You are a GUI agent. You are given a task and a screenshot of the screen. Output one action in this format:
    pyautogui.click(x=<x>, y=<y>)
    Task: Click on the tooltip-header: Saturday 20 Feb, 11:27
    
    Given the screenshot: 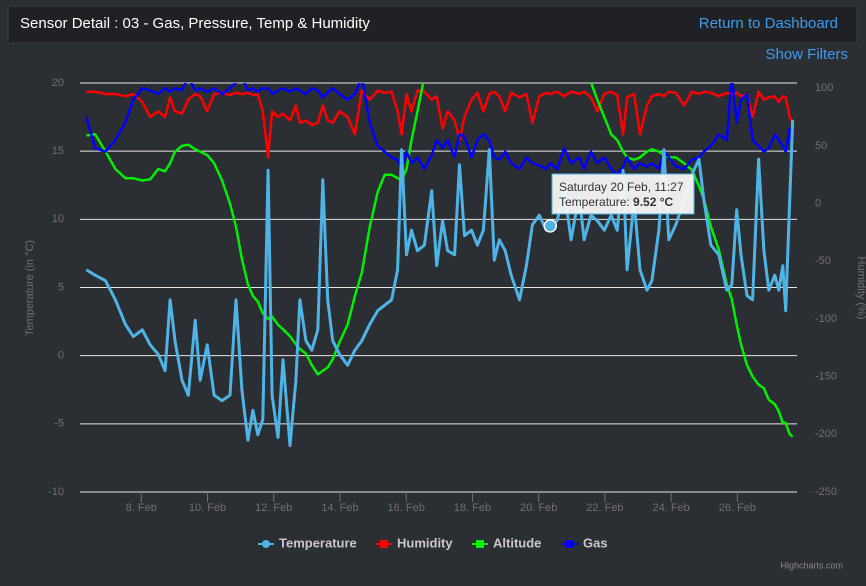 What is the action you would take?
    pyautogui.click(x=621, y=187)
    